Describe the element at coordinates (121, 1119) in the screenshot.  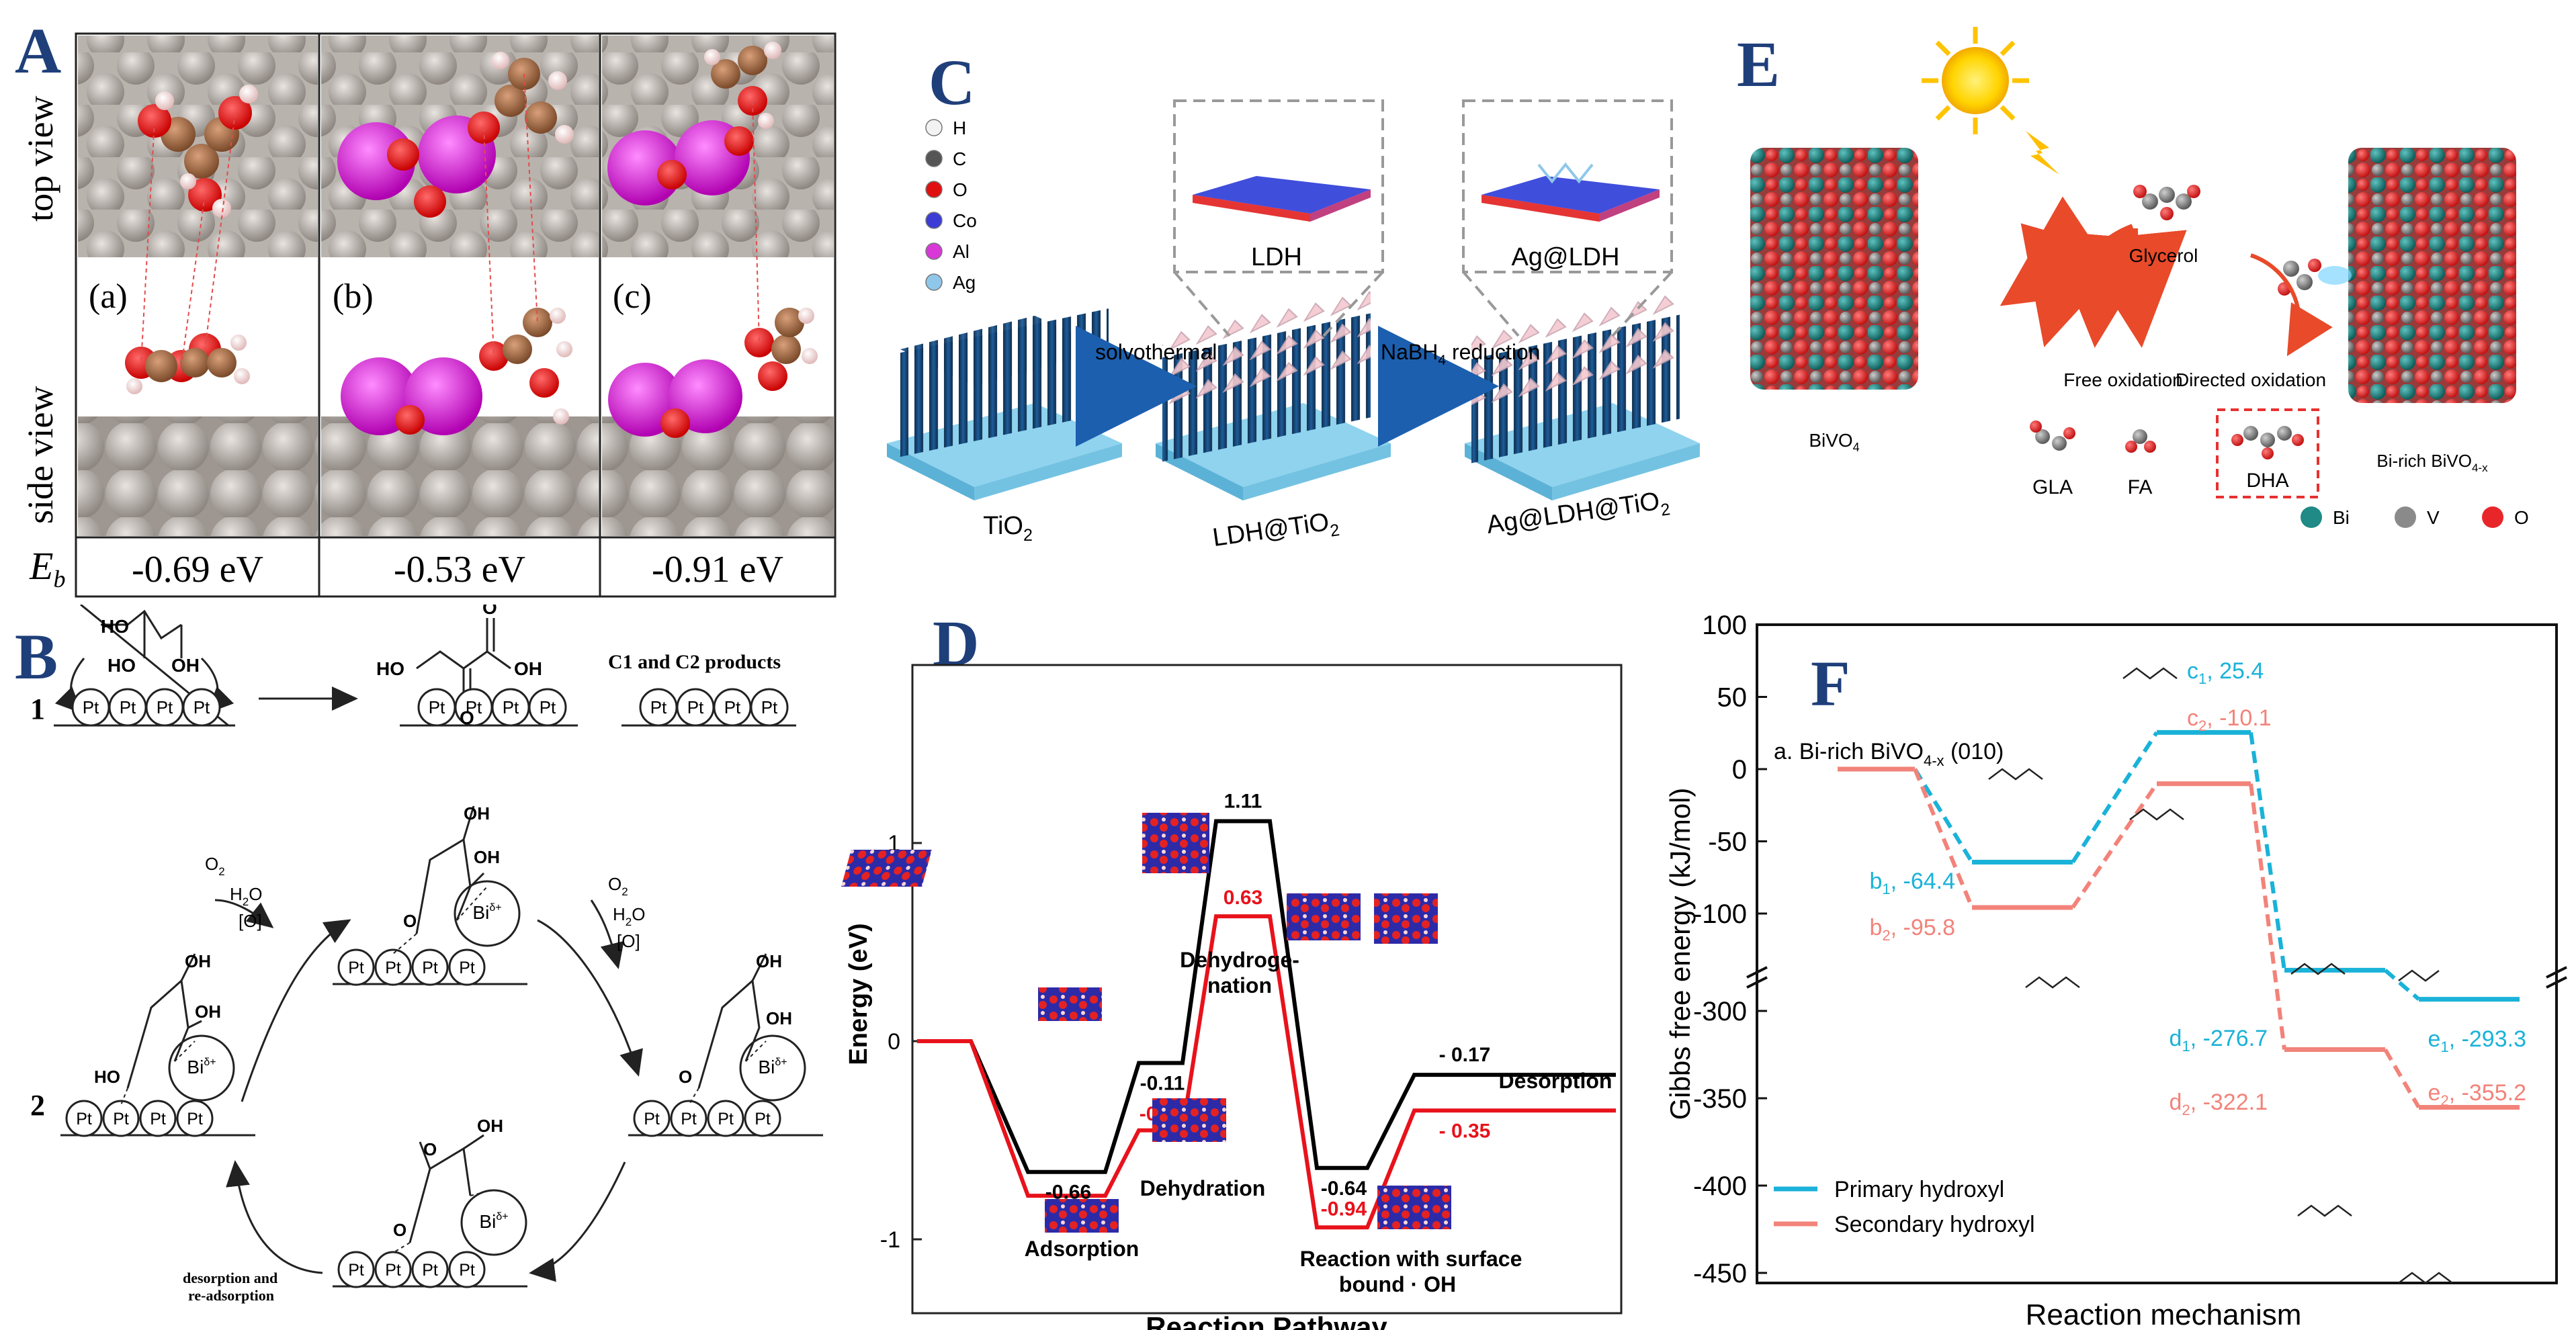
I see `pt-c6: Pt` at that location.